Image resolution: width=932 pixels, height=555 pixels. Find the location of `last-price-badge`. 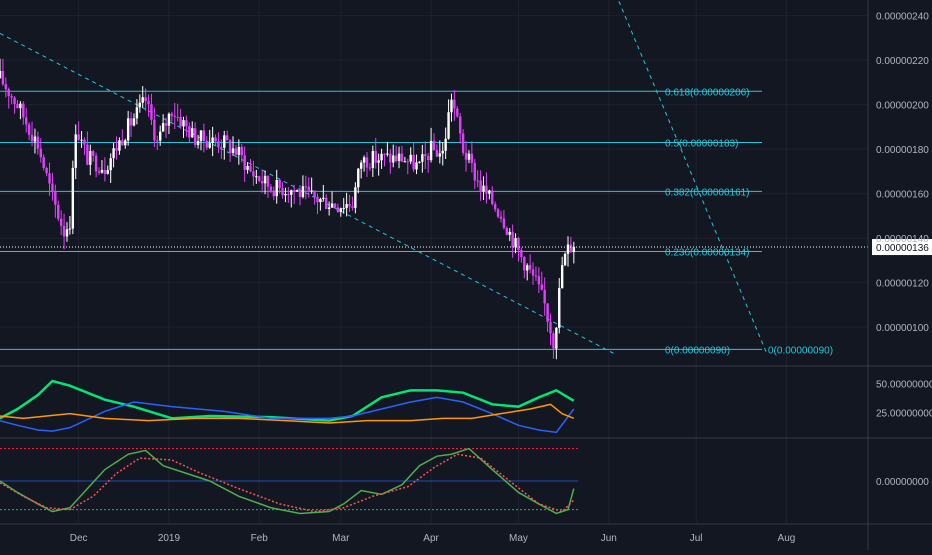

last-price-badge is located at coordinates (902, 247).